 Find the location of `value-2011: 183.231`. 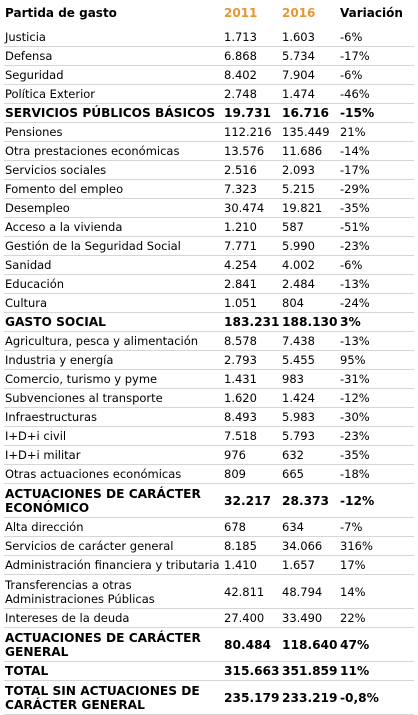

value-2011: 183.231 is located at coordinates (252, 322).